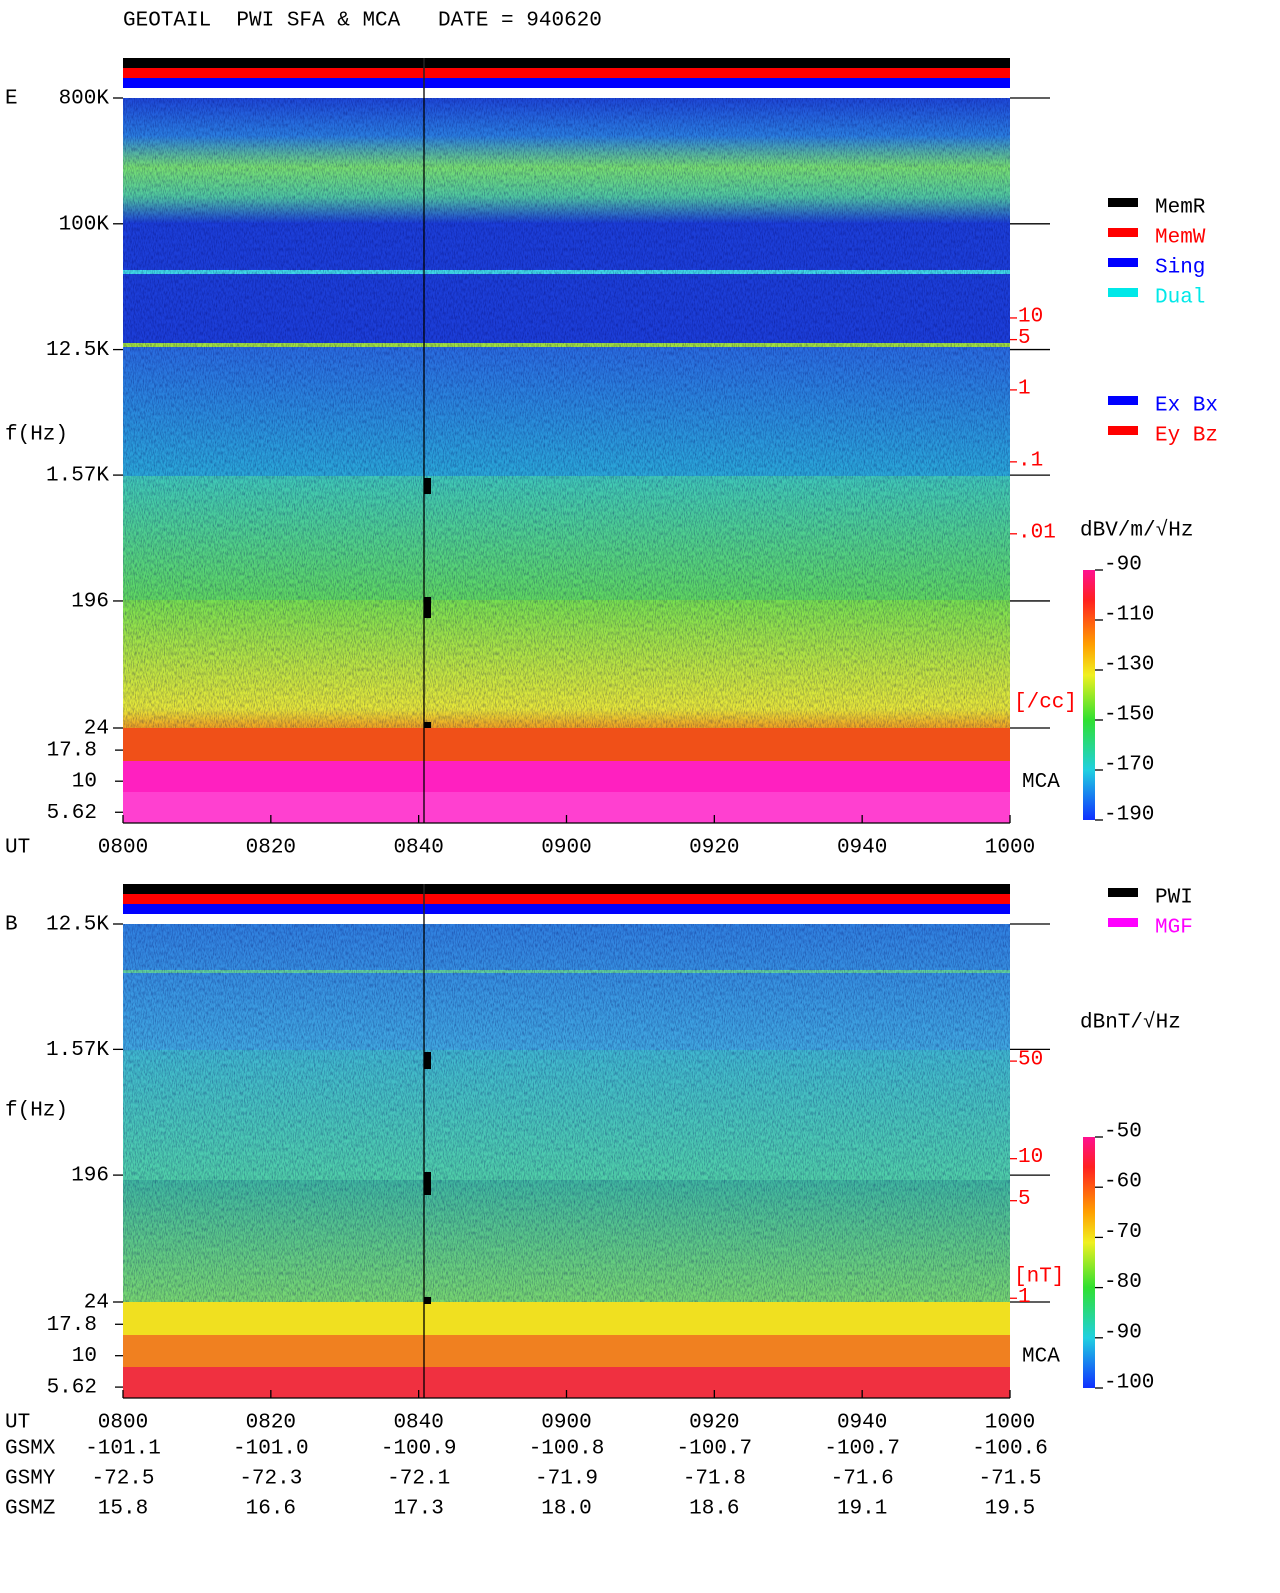  I want to click on panel-label: B, so click(11, 925).